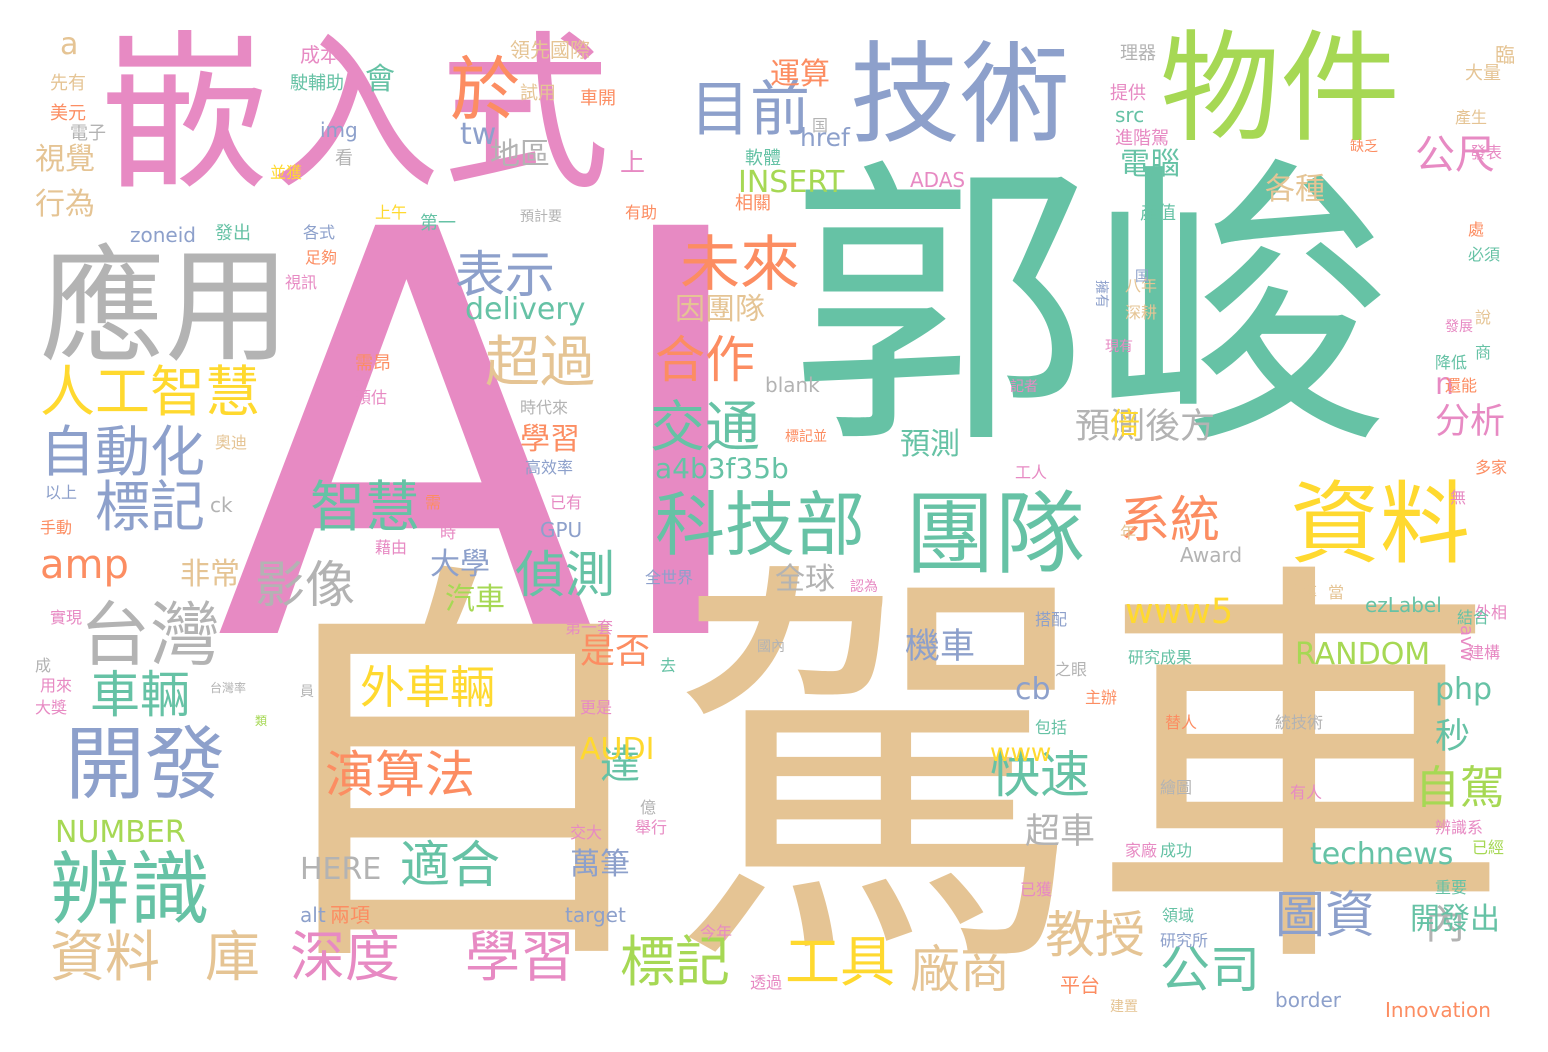  What do you see at coordinates (633, 162) in the screenshot?
I see `cloud-word: 上` at bounding box center [633, 162].